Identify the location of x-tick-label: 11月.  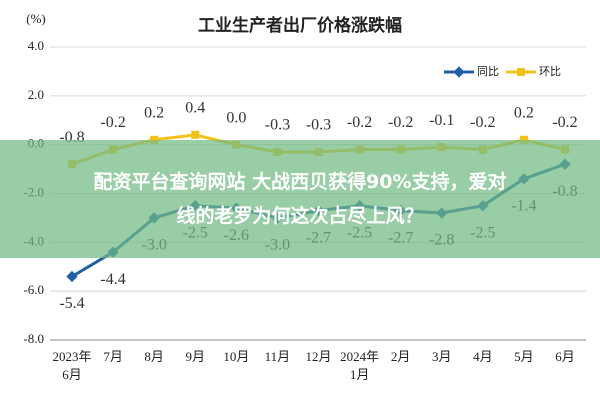
(277, 356).